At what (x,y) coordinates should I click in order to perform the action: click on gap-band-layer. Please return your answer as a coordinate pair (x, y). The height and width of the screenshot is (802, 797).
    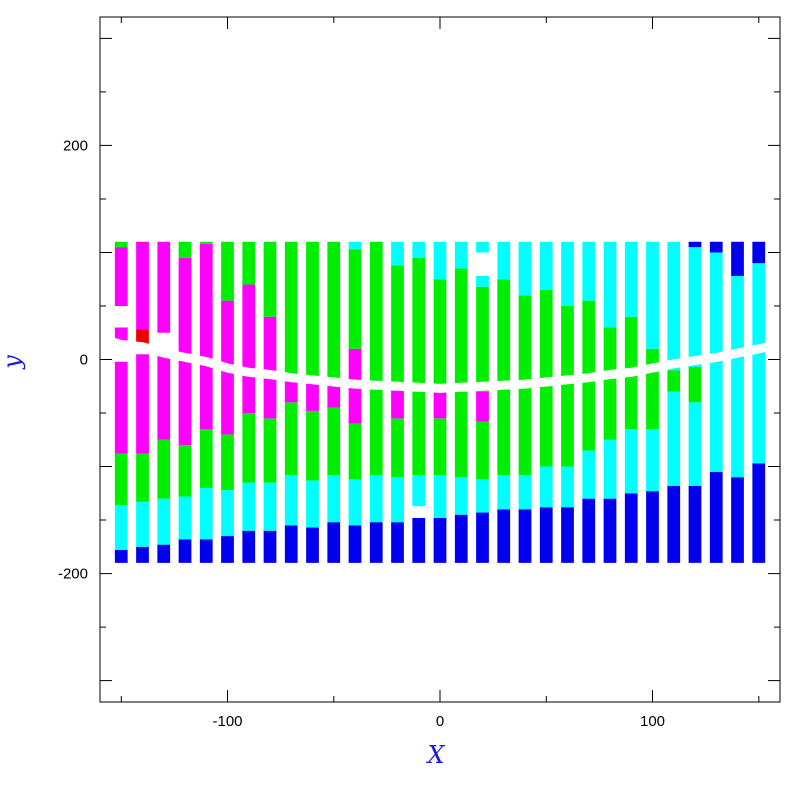
    Looking at the image, I should click on (439, 363).